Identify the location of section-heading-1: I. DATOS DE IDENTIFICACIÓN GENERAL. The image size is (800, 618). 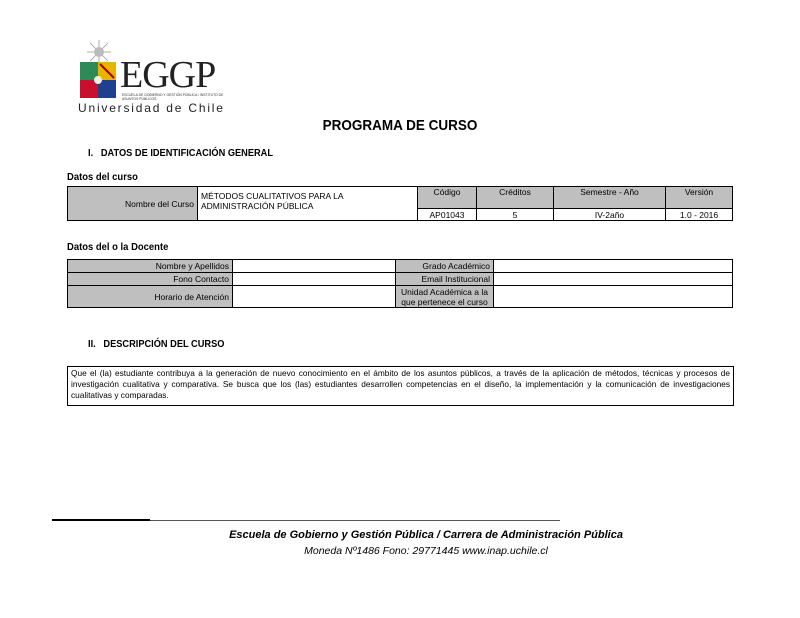
(180, 153).